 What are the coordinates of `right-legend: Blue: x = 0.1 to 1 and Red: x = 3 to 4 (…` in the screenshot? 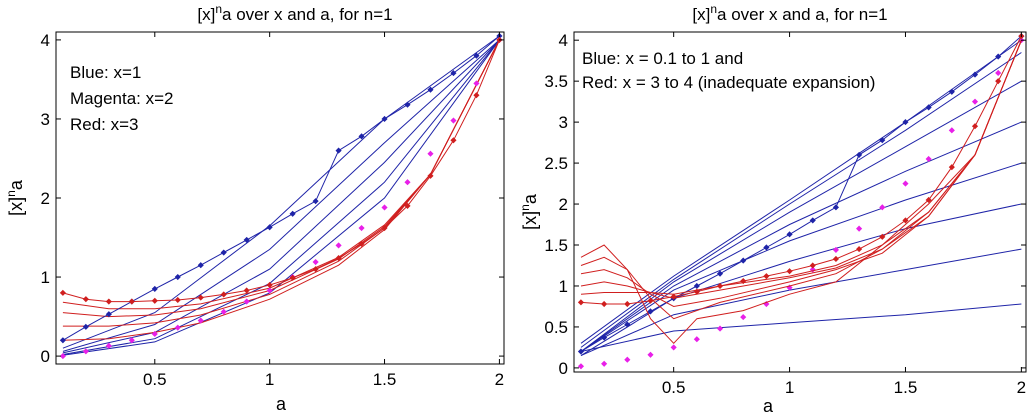 It's located at (728, 70).